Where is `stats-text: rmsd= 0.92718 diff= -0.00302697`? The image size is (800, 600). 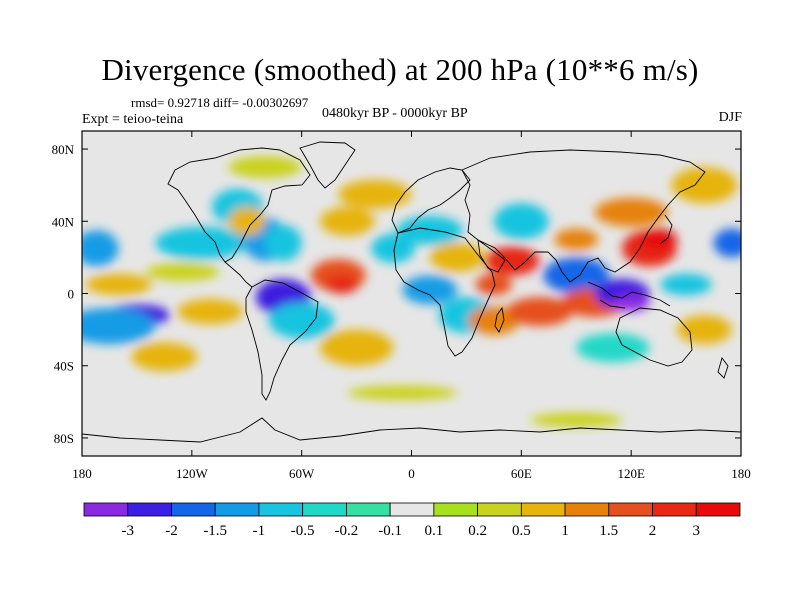
stats-text: rmsd= 0.92718 diff= -0.00302697 is located at coordinates (220, 102).